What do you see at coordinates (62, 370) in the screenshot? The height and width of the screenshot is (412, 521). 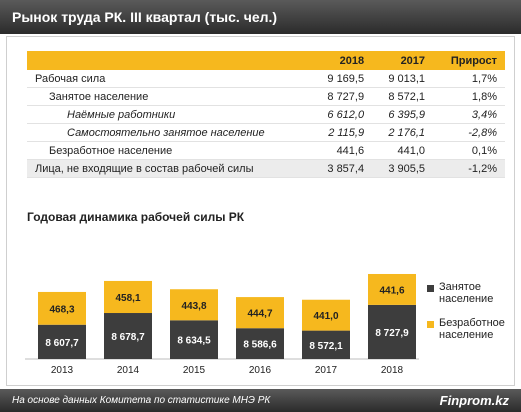 I see `x-tick-label-2013: 2013` at bounding box center [62, 370].